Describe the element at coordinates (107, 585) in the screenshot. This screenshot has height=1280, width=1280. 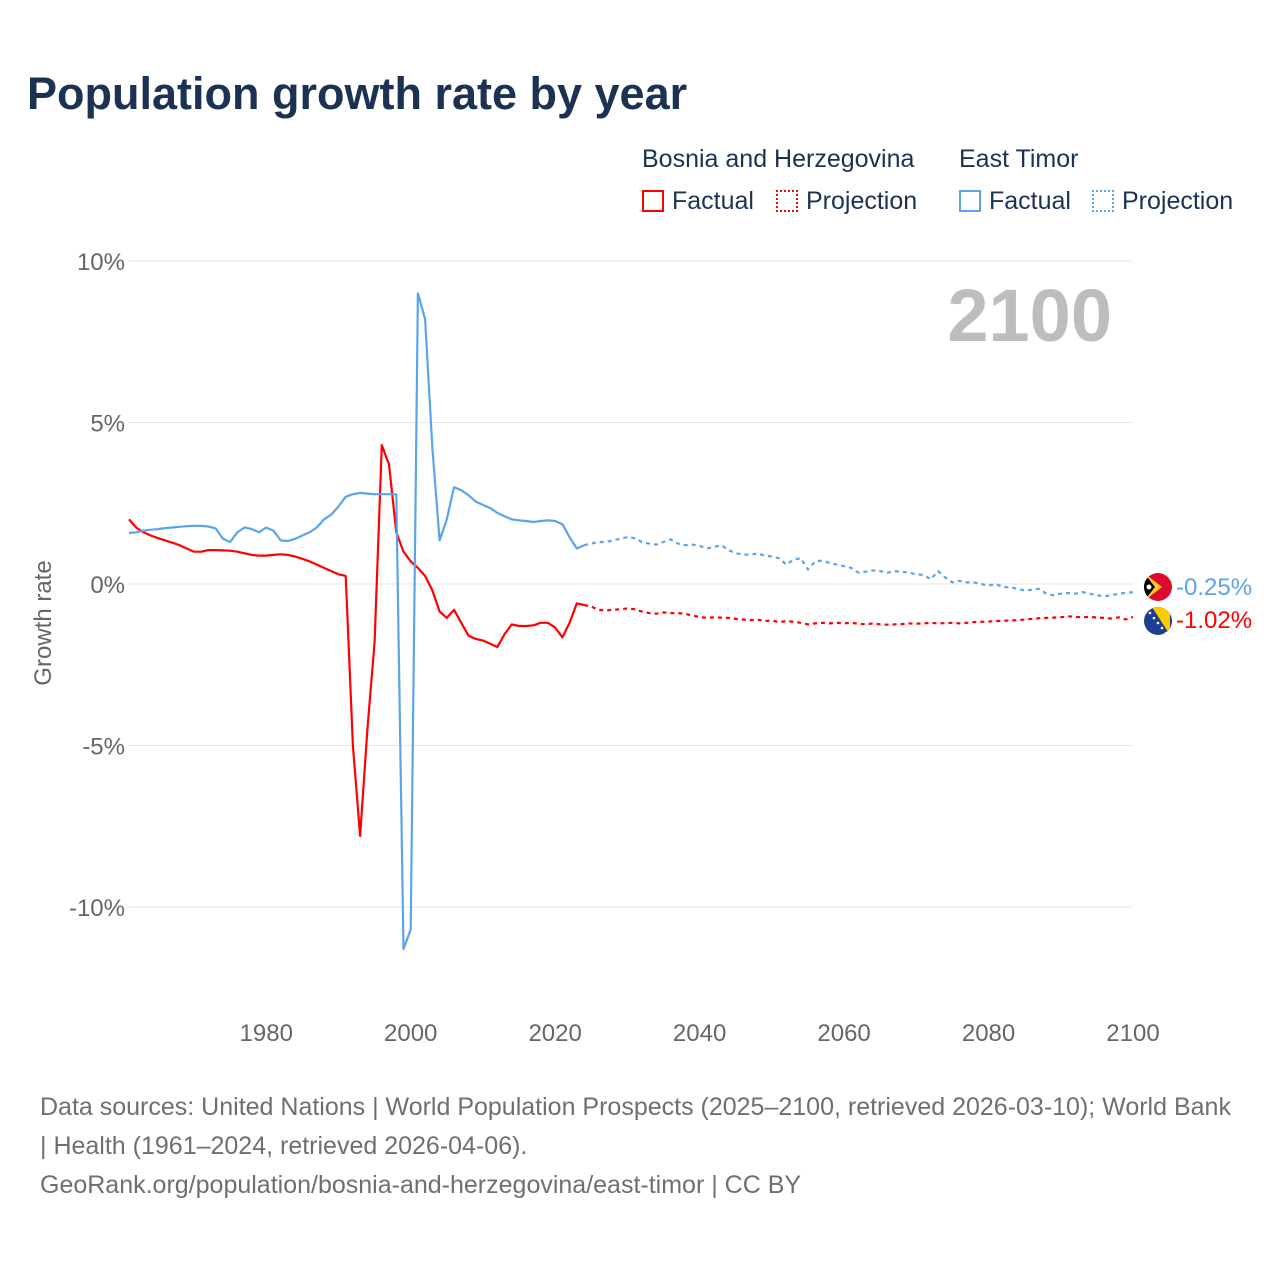
I see `y-tick-label: 0%` at that location.